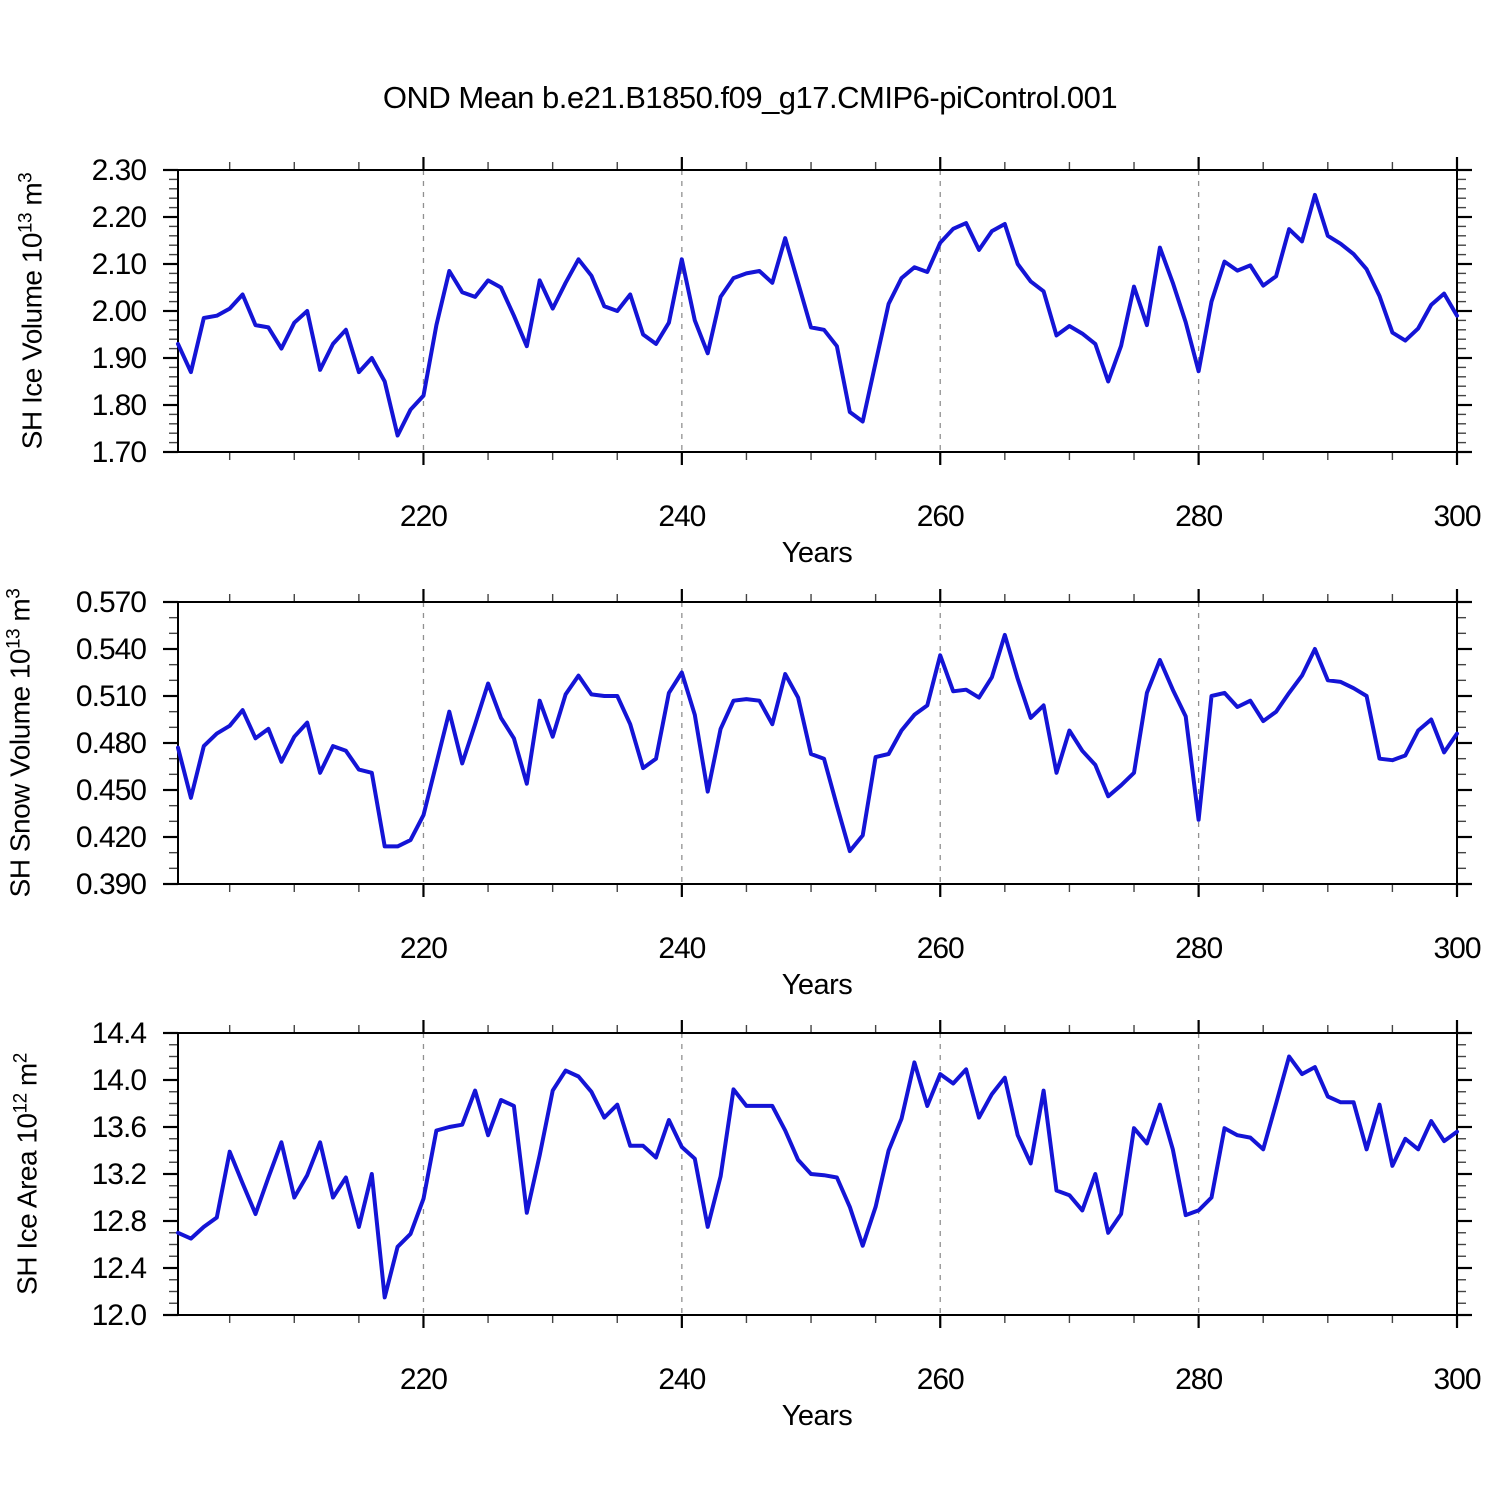 The height and width of the screenshot is (1505, 1500). What do you see at coordinates (119, 1127) in the screenshot?
I see `y-tick-label: 13.6` at bounding box center [119, 1127].